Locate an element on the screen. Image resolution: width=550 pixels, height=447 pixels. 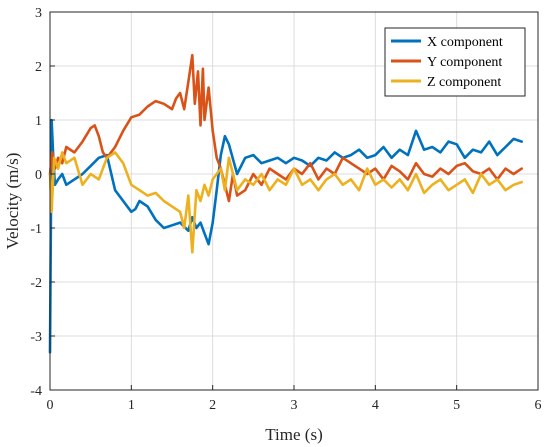
y-tick-label: 3 is located at coordinates (38, 13).